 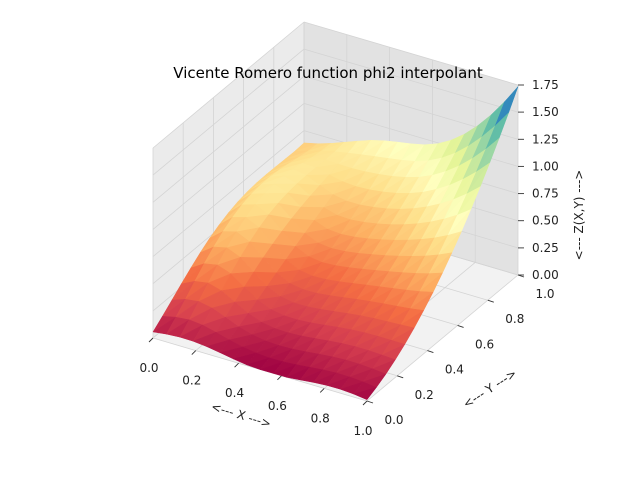 What do you see at coordinates (544, 294) in the screenshot?
I see `y-tick-label: 1.0` at bounding box center [544, 294].